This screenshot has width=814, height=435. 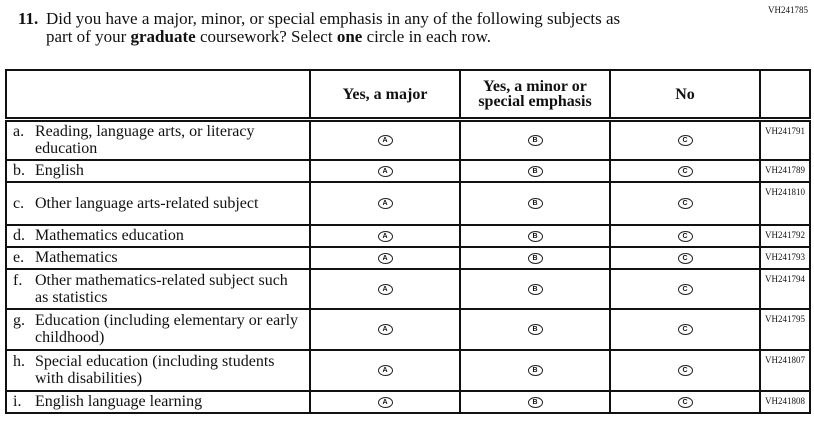 I want to click on row-code: VH241795, so click(x=785, y=329).